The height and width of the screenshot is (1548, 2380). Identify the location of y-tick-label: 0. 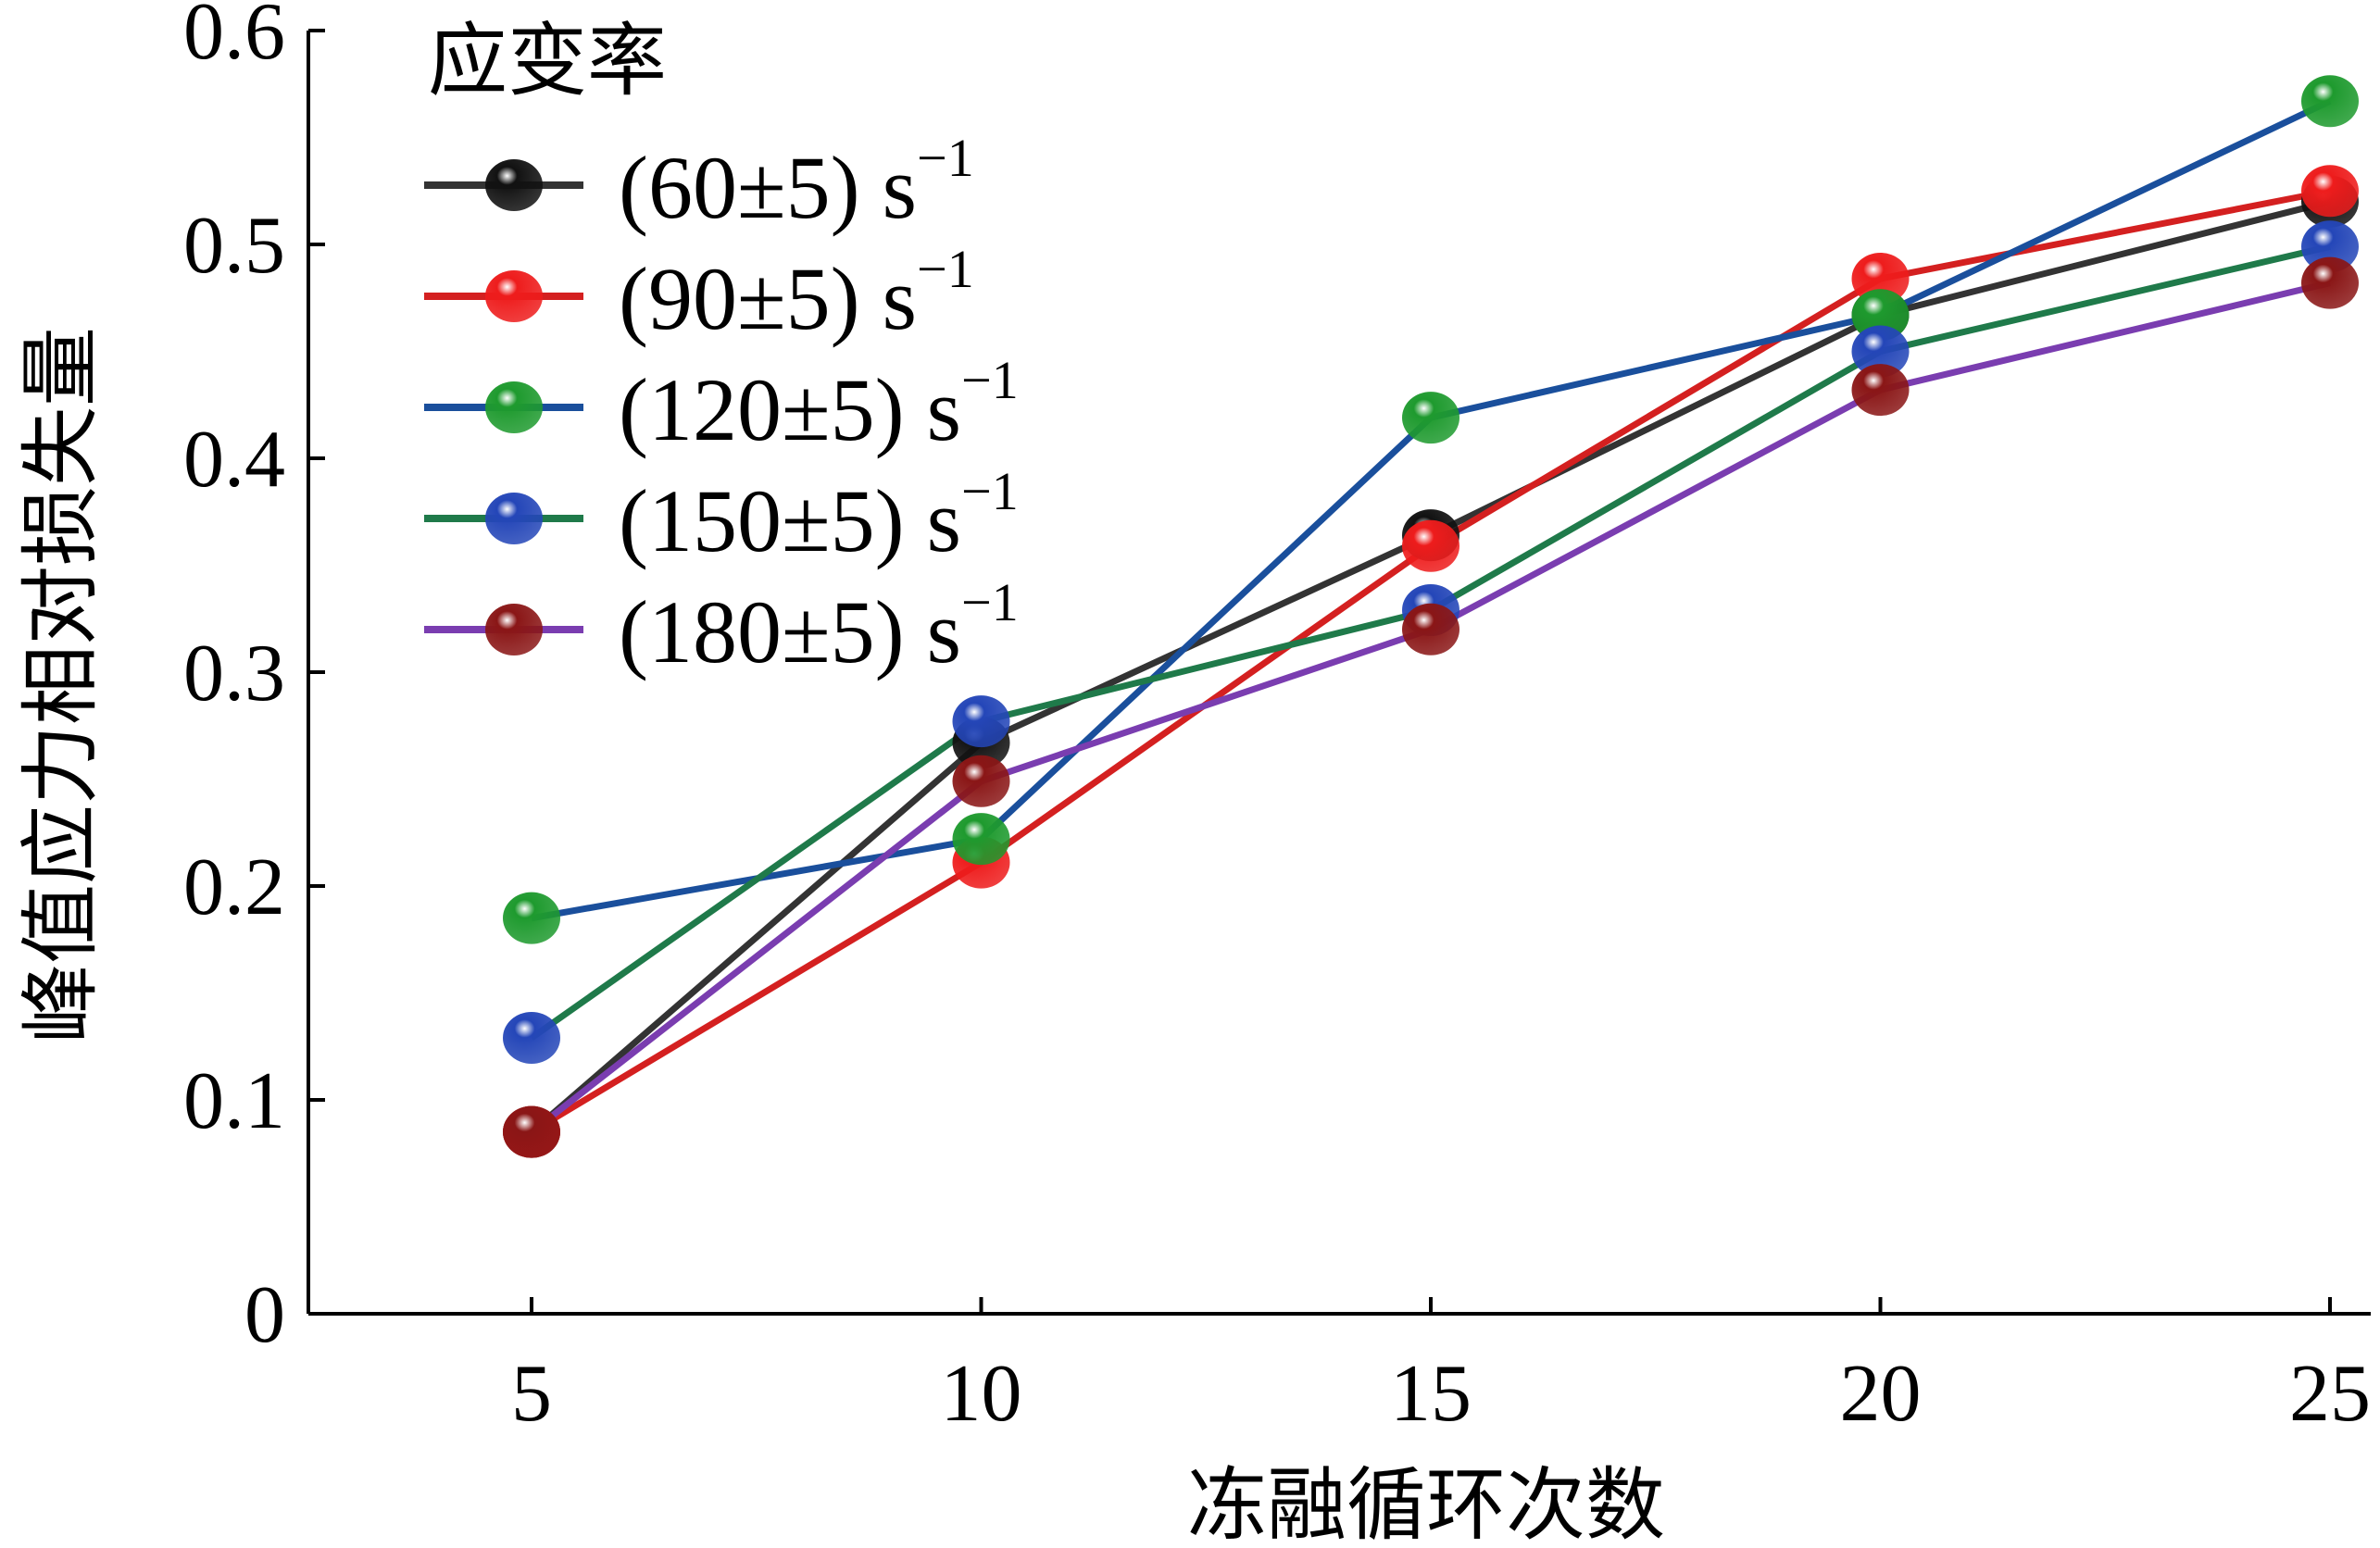
(264, 1315).